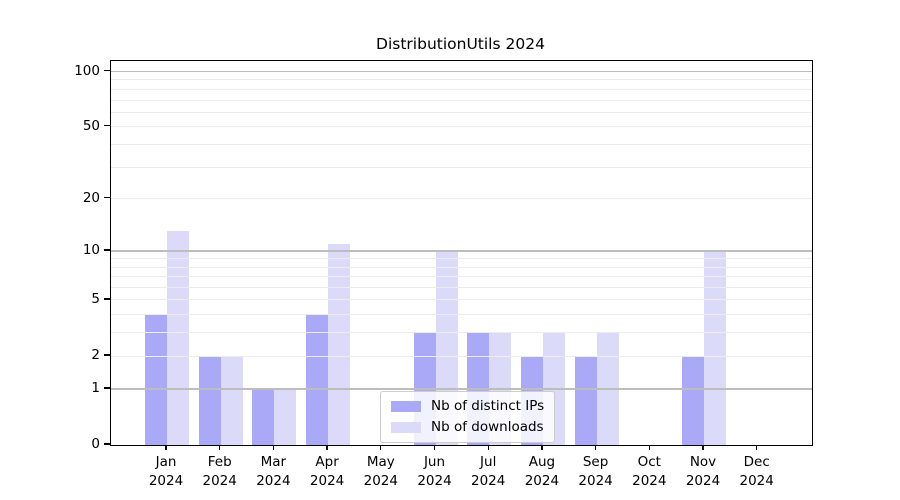 The image size is (900, 500). What do you see at coordinates (156, 379) in the screenshot?
I see `bar-ips-jan` at bounding box center [156, 379].